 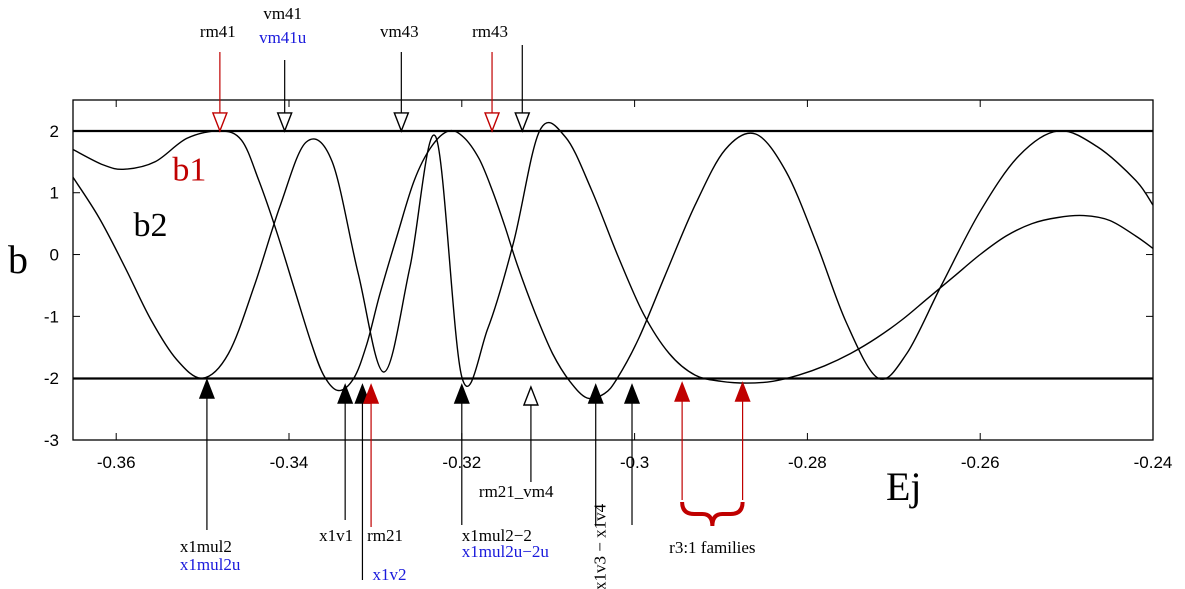 I want to click on x-tick-label: -0.34, so click(x=289, y=462).